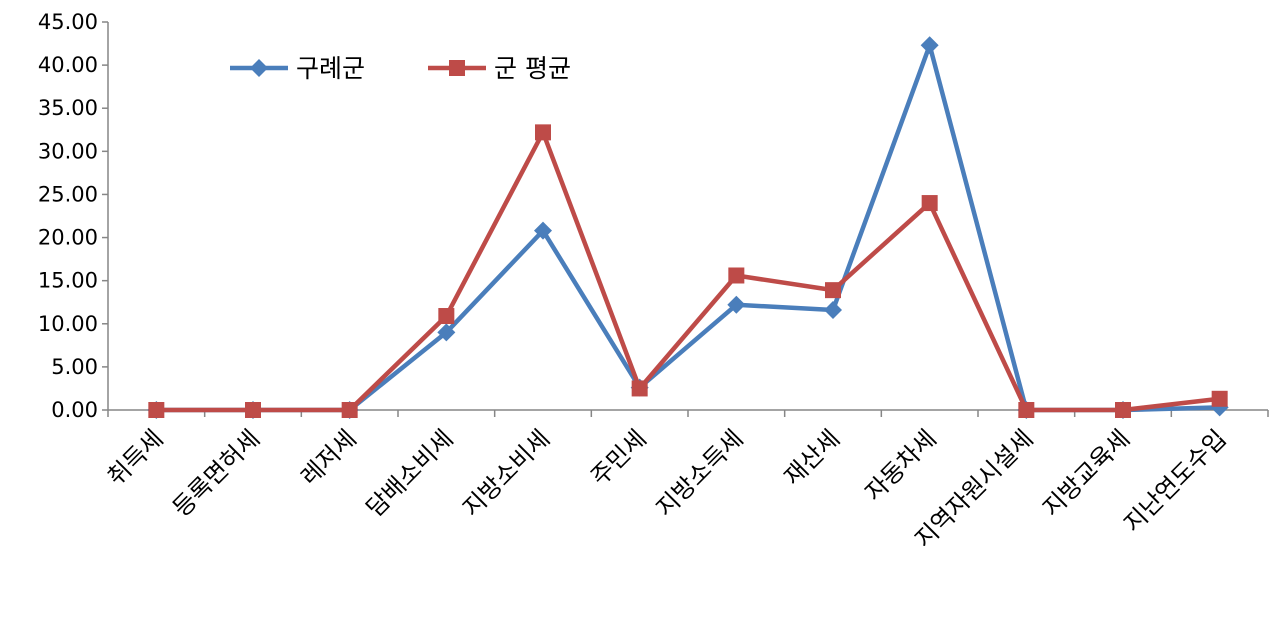  Describe the element at coordinates (216, 473) in the screenshot. I see `x-tick-label: 등록면허세` at that location.